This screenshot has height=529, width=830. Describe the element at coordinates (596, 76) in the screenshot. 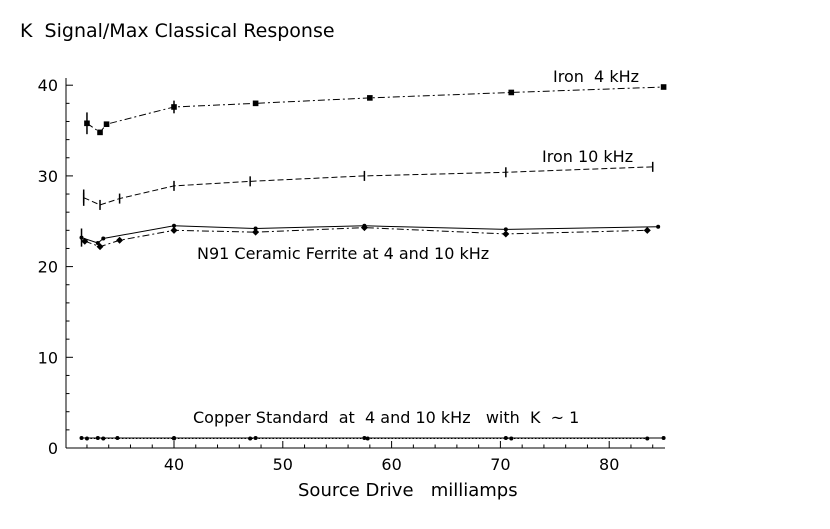

I see `annotation-iron-4khz: Iron 4 kHz` at that location.